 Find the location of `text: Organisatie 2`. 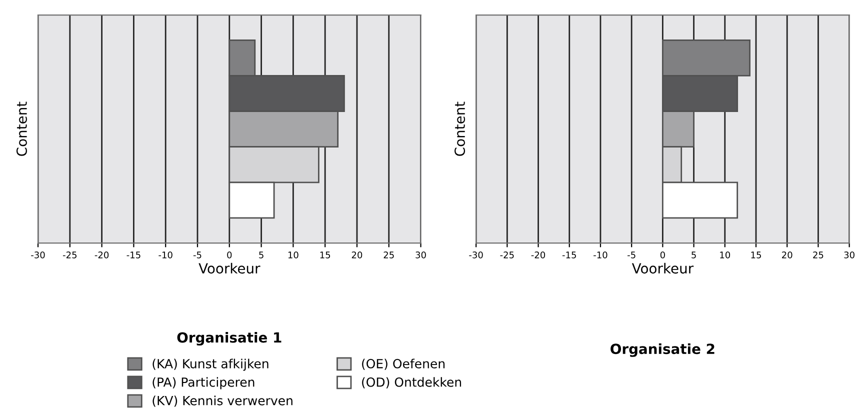

text: Organisatie 2 is located at coordinates (662, 350).